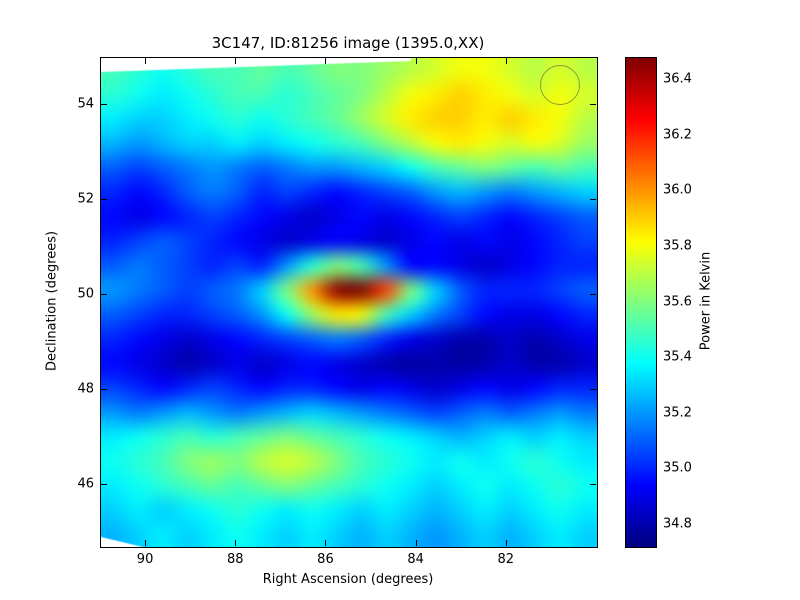  I want to click on colorbar-tick-label: 35.0, so click(677, 468).